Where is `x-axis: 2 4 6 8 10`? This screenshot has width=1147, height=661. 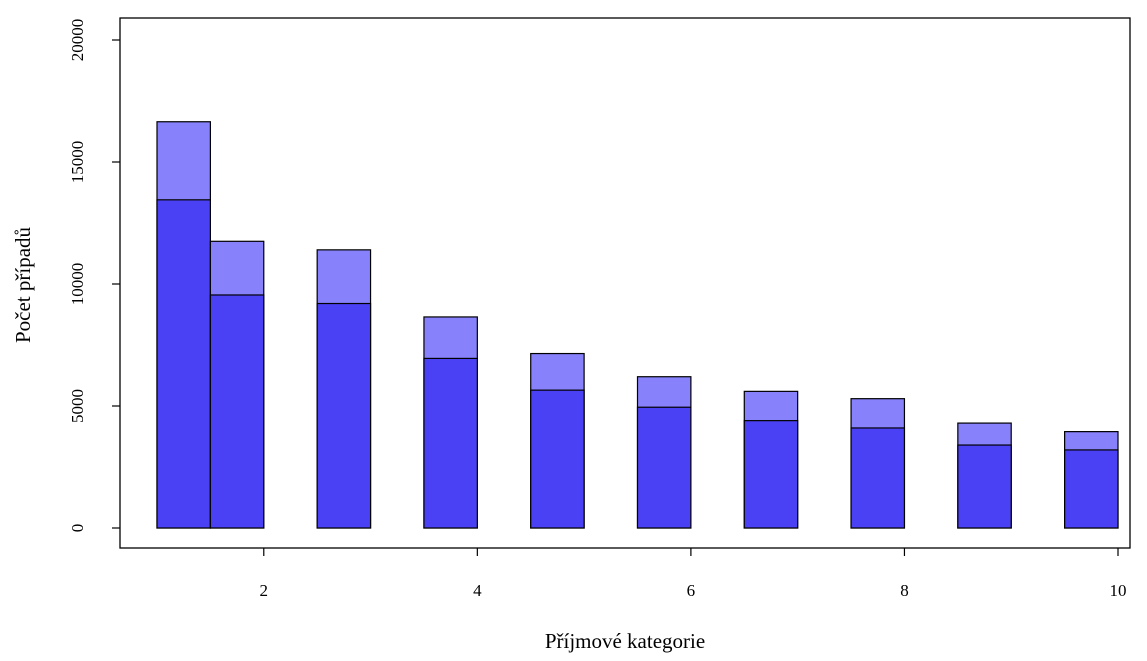
x-axis: 2 4 6 8 10 is located at coordinates (693, 574).